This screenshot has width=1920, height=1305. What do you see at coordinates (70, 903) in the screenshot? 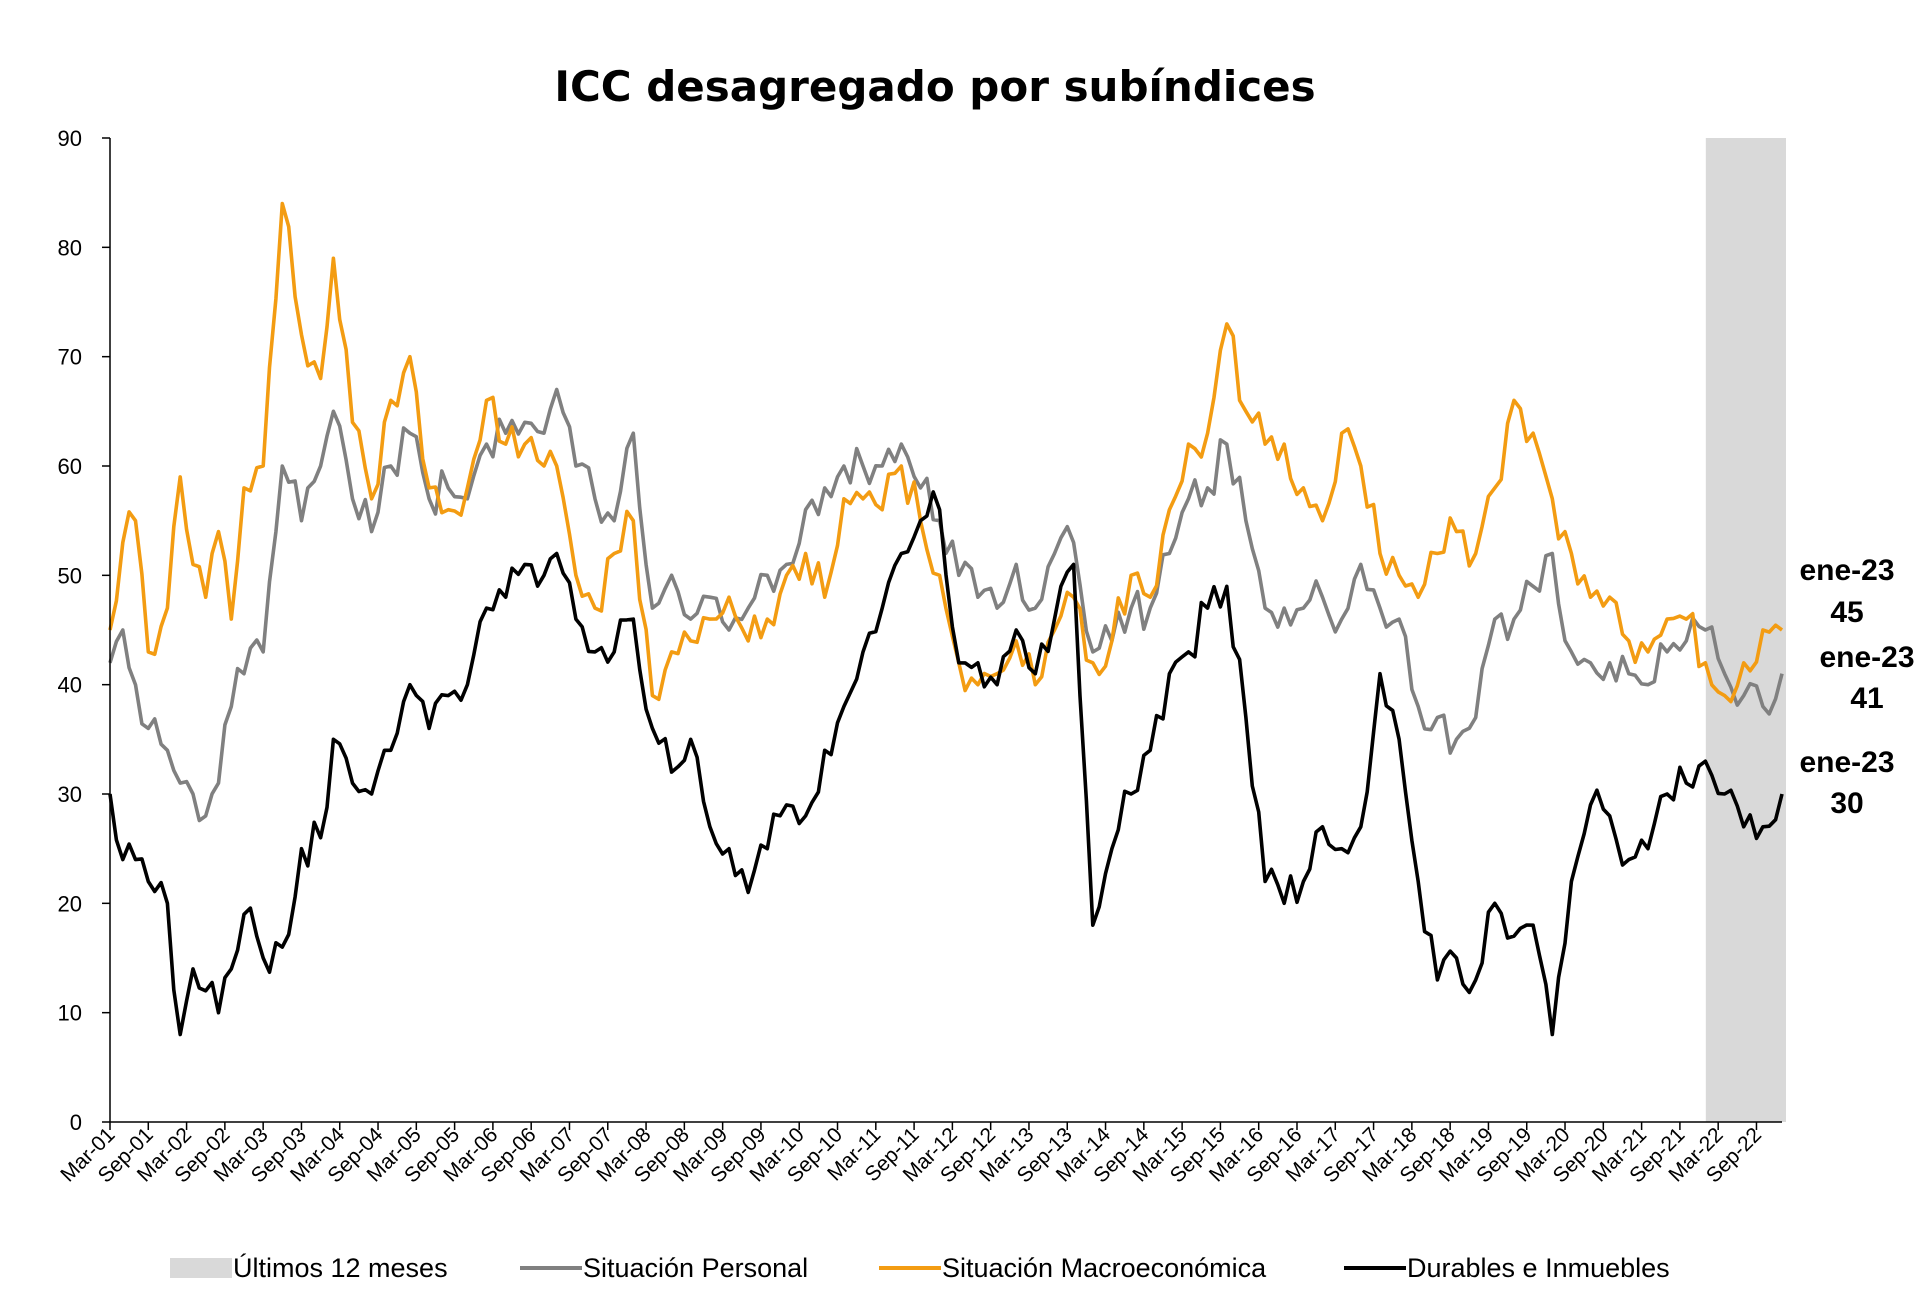
I see `y-tick-label: 20` at bounding box center [70, 903].